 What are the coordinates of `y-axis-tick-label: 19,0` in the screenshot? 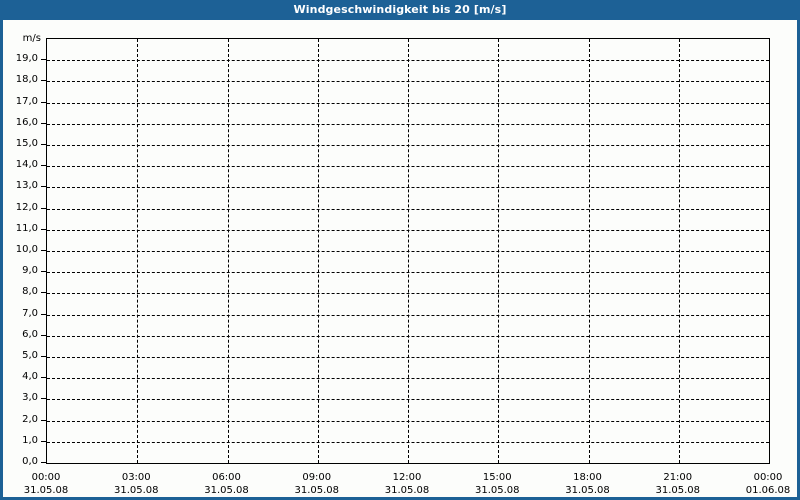 It's located at (26, 59).